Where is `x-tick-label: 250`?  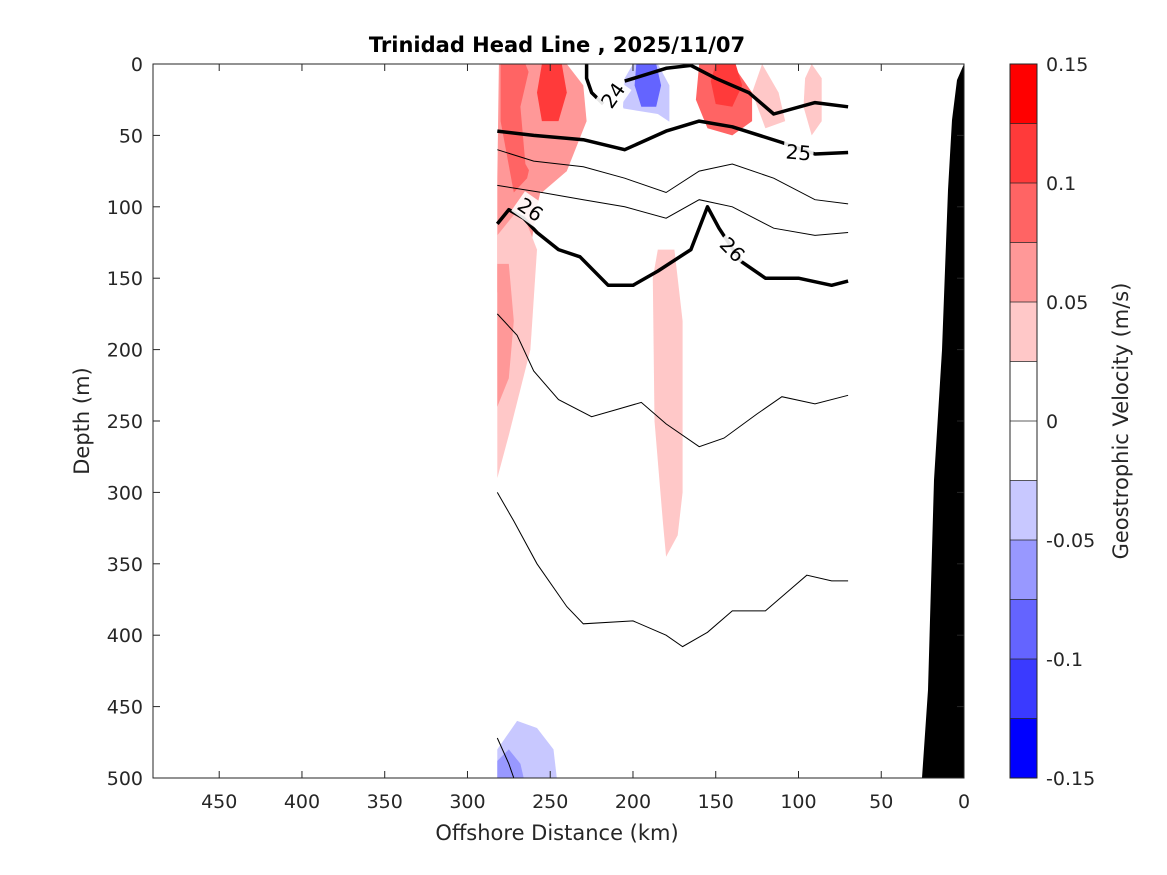 x-tick-label: 250 is located at coordinates (550, 802).